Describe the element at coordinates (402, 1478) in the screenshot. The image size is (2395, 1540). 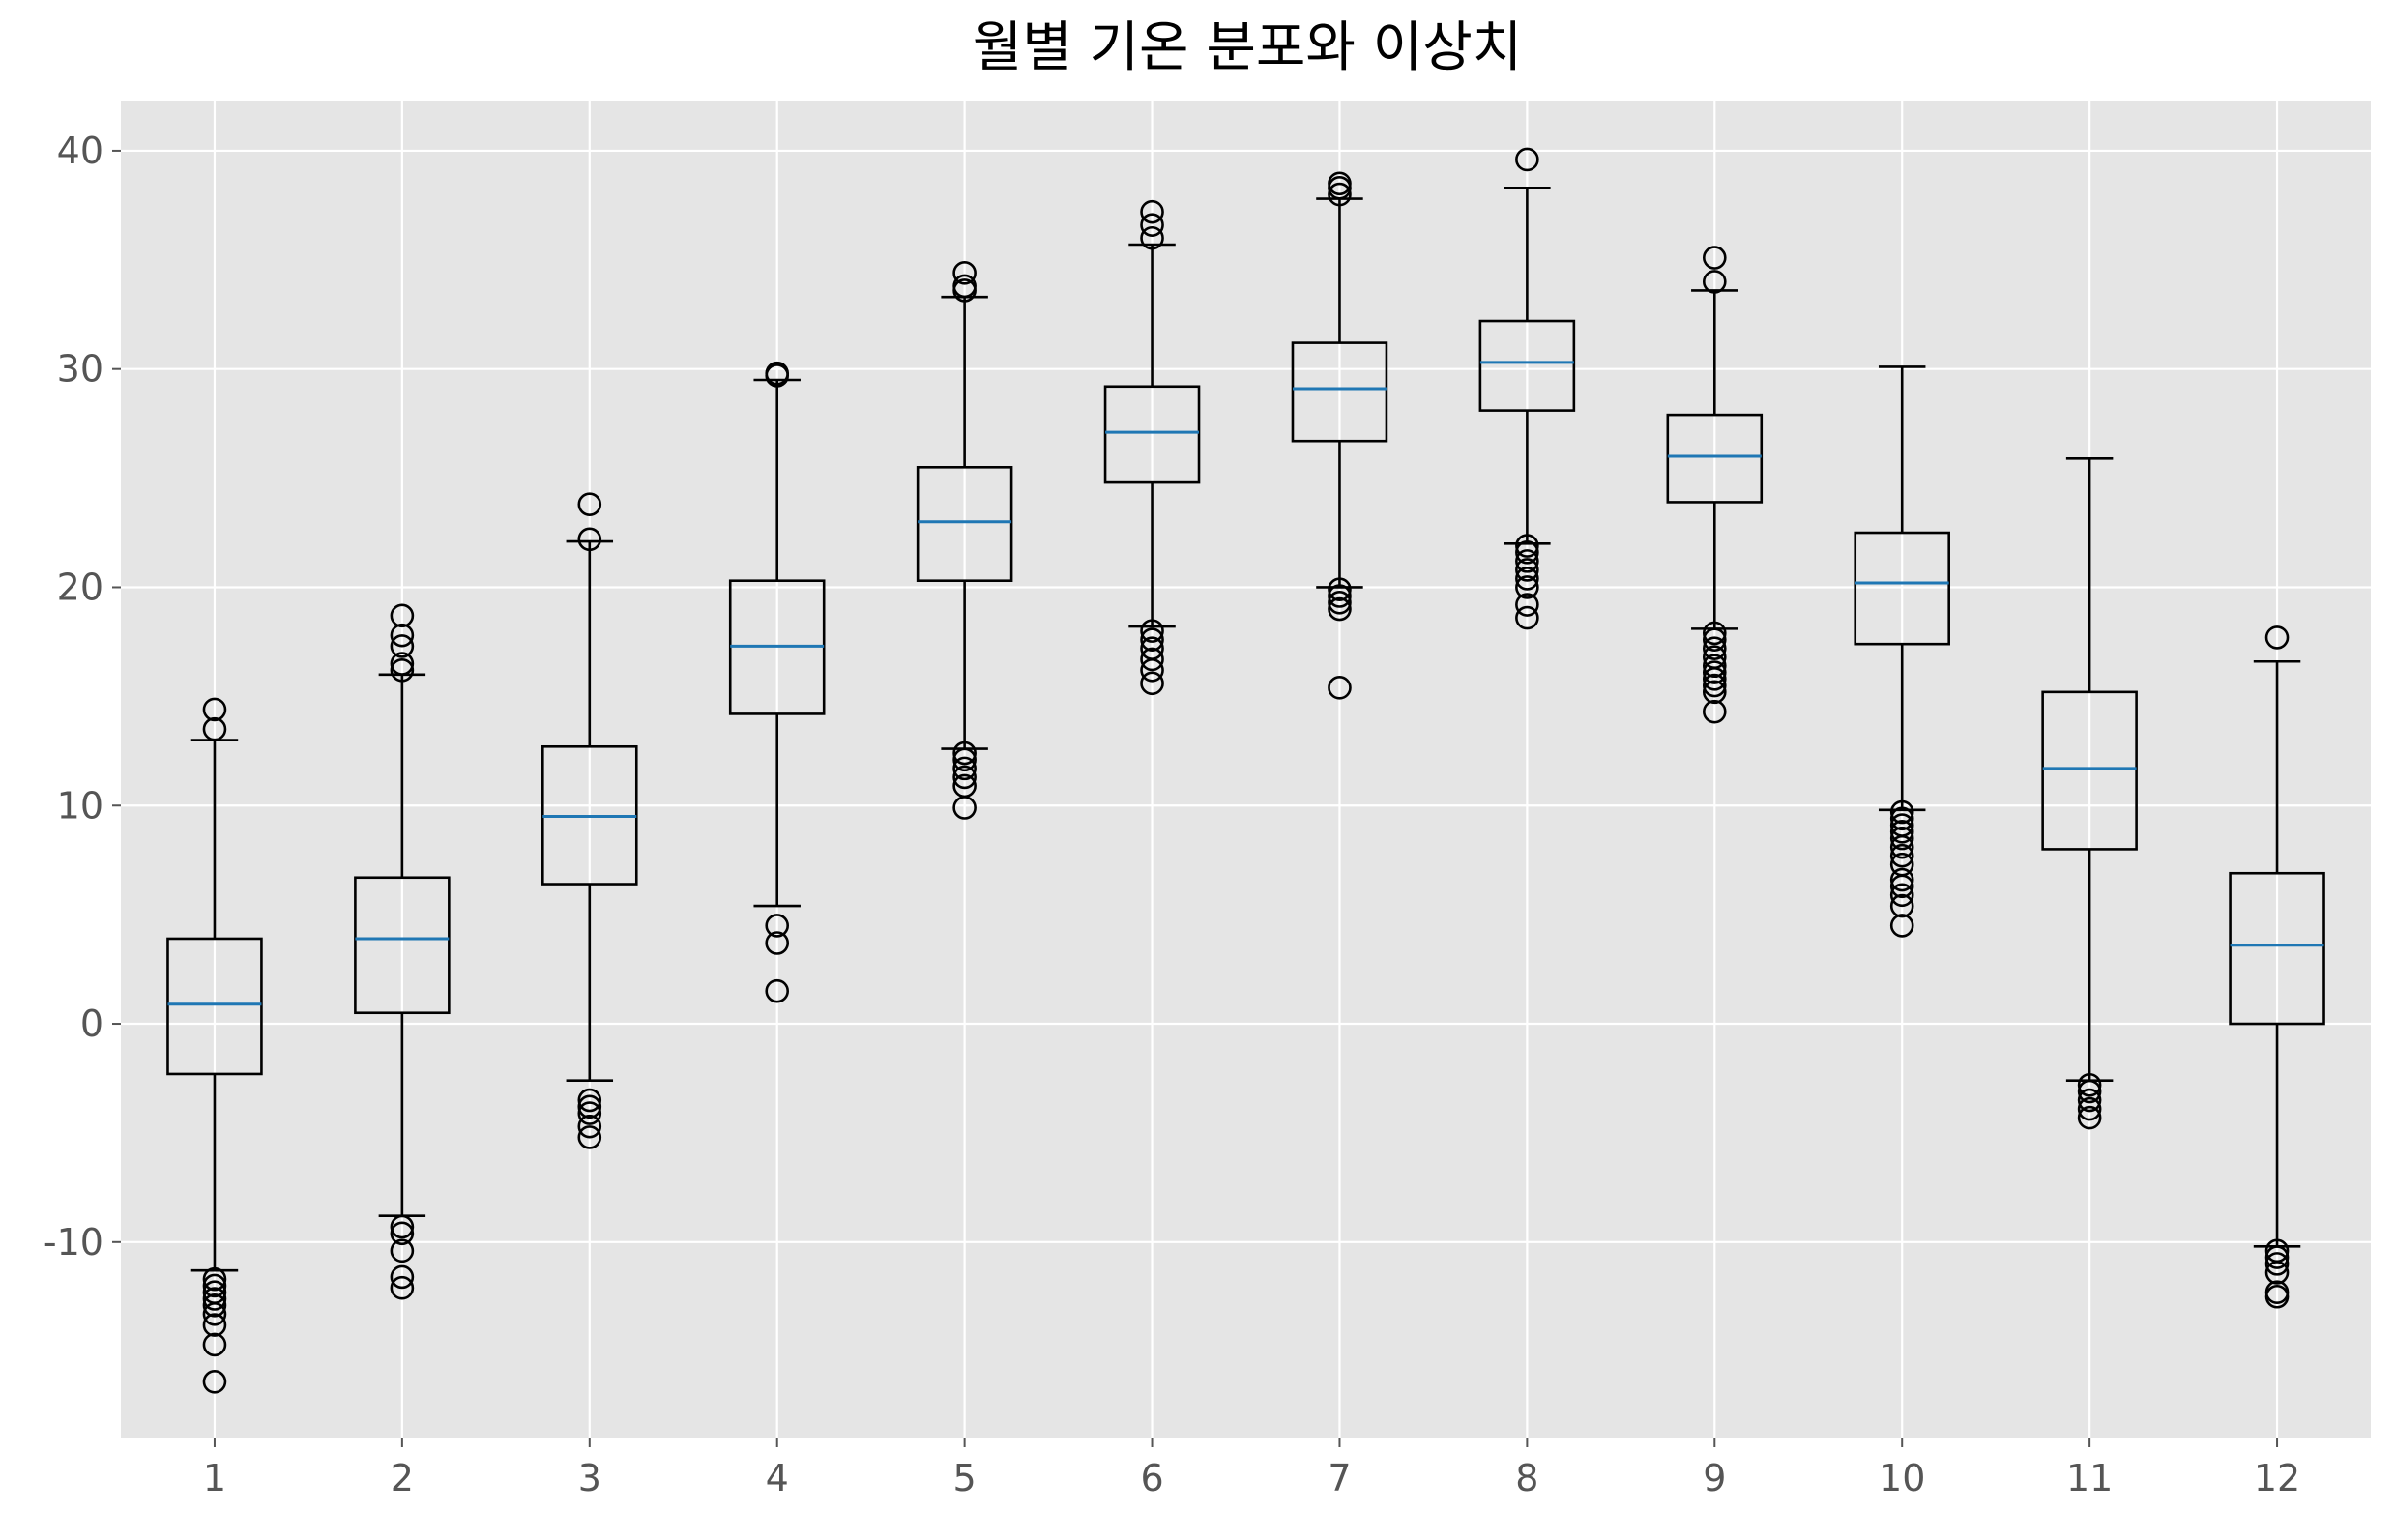
I see `x-tick-label: 2` at that location.